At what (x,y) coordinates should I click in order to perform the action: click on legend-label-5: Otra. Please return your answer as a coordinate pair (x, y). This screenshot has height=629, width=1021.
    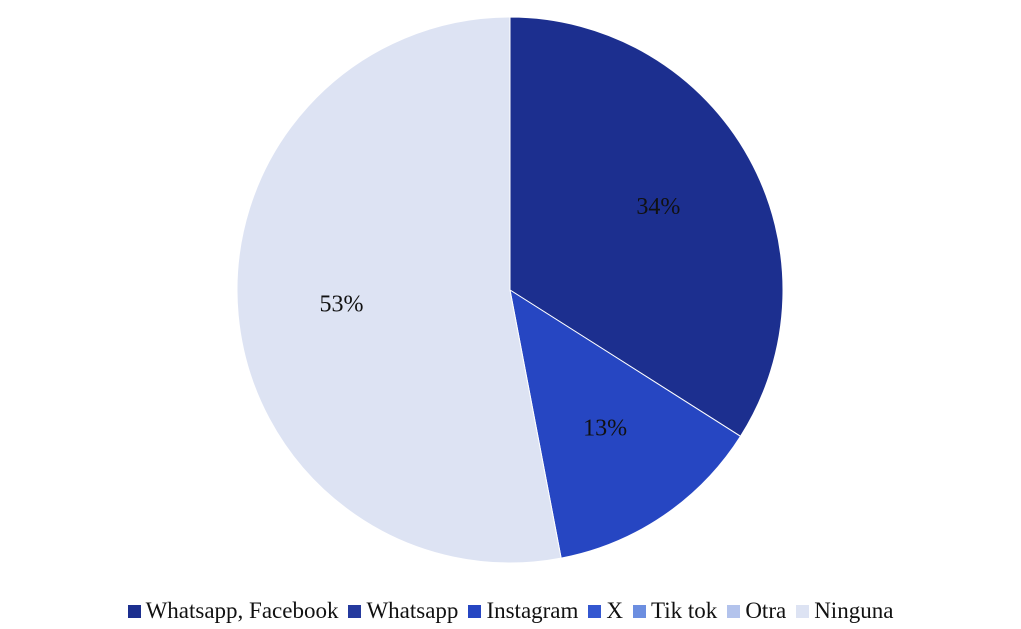
    Looking at the image, I should click on (766, 610).